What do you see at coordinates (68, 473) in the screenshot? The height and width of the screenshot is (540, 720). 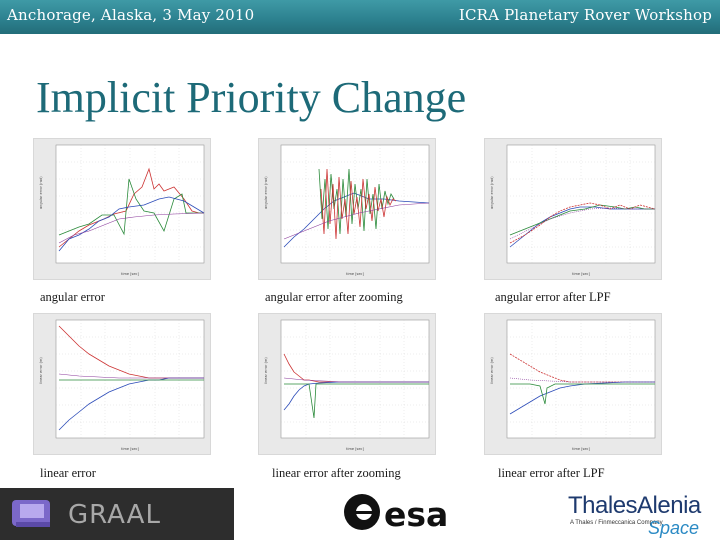 I see `caption-linear-error: linear error` at bounding box center [68, 473].